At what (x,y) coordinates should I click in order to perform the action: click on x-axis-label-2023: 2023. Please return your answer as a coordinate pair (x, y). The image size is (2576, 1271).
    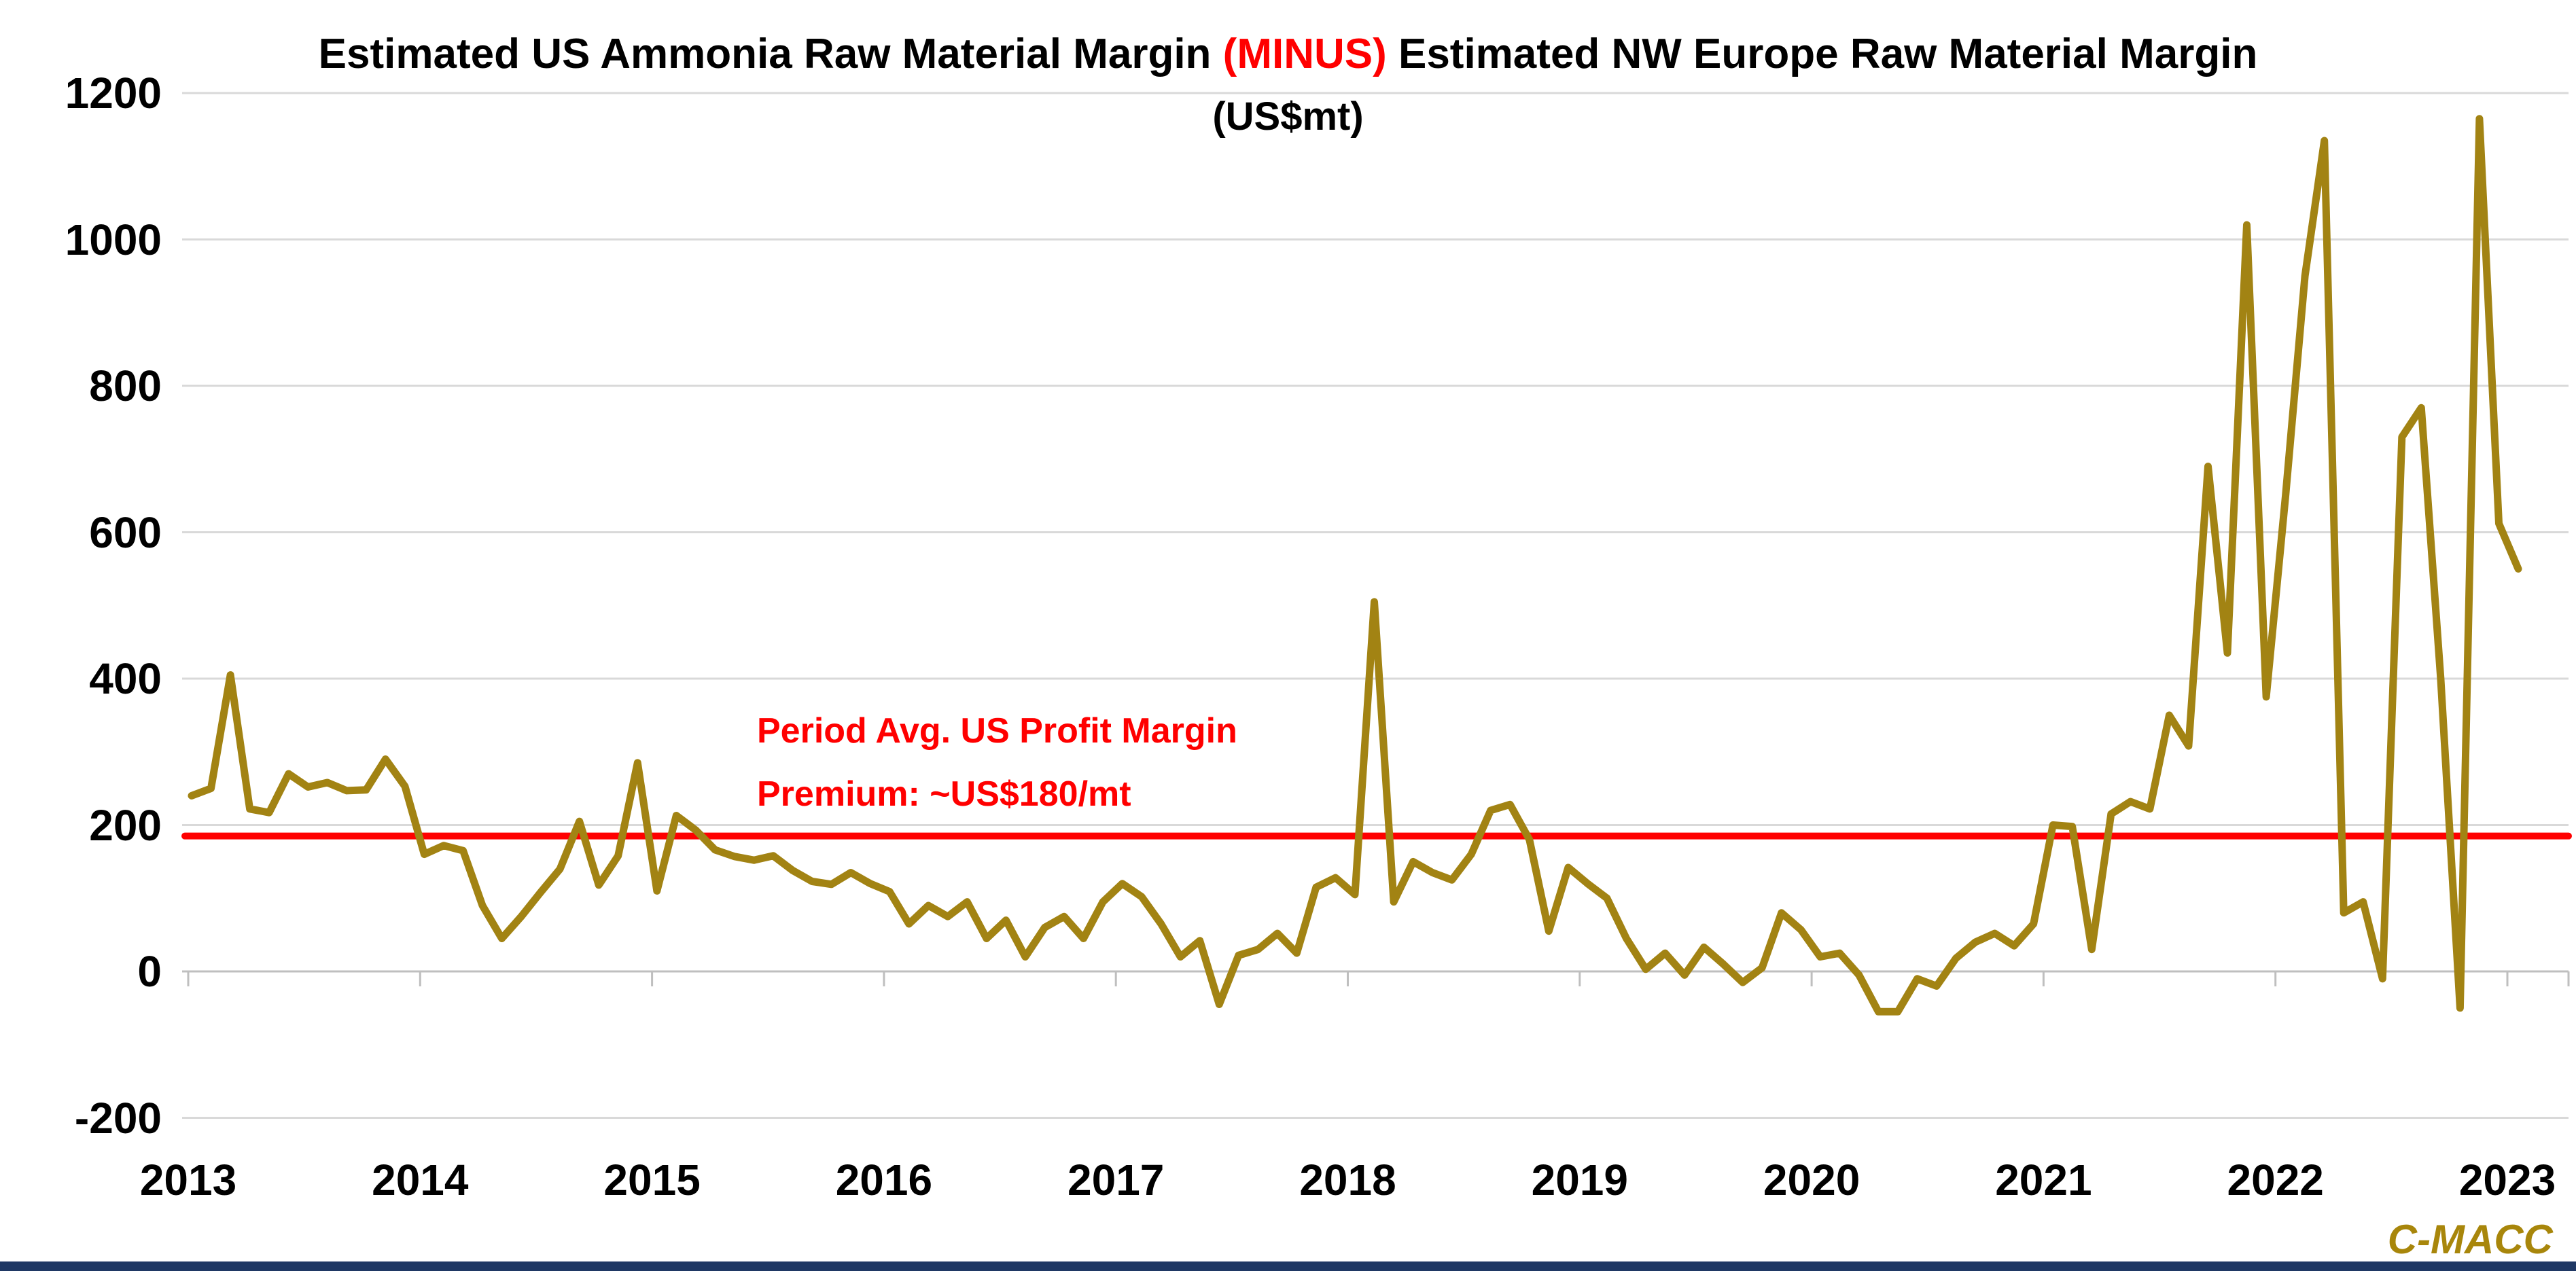
    Looking at the image, I should click on (2507, 1180).